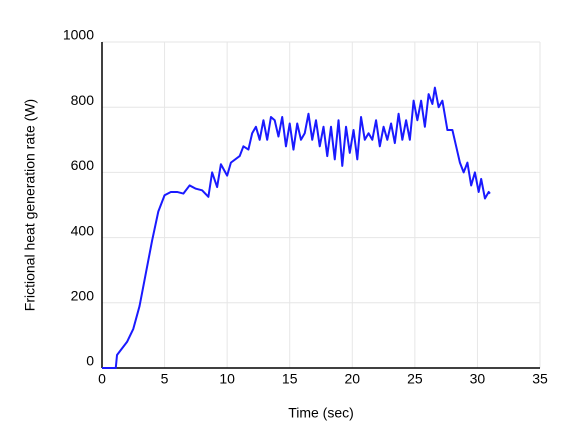 Image resolution: width=576 pixels, height=445 pixels. What do you see at coordinates (102, 379) in the screenshot?
I see `x-tick-label: 0` at bounding box center [102, 379].